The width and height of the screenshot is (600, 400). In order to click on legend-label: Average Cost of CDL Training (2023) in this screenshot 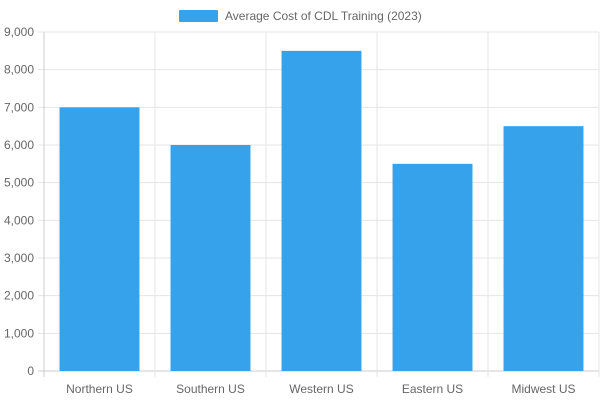, I will do `click(323, 16)`.